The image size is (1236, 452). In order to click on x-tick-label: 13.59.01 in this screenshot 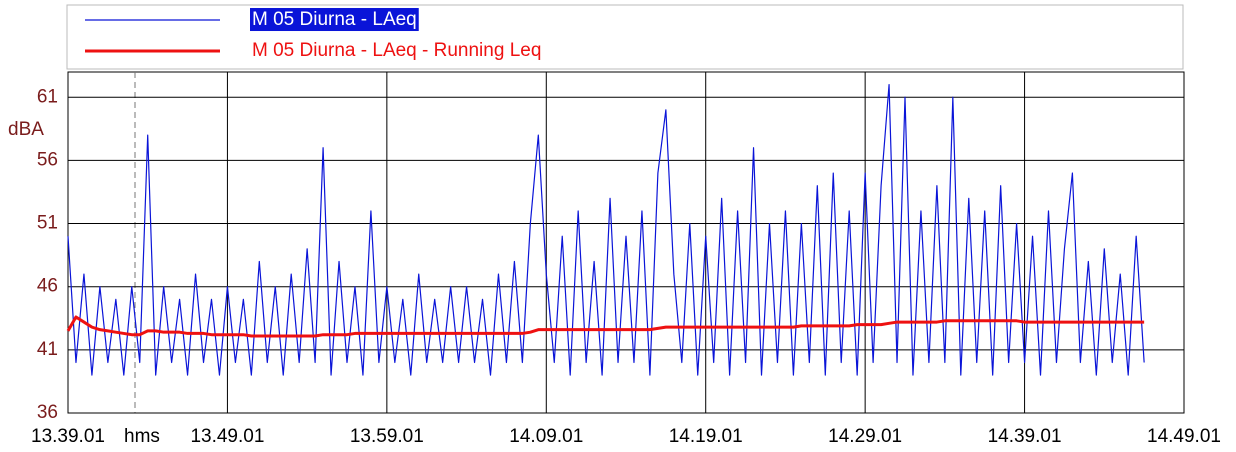, I will do `click(387, 436)`.